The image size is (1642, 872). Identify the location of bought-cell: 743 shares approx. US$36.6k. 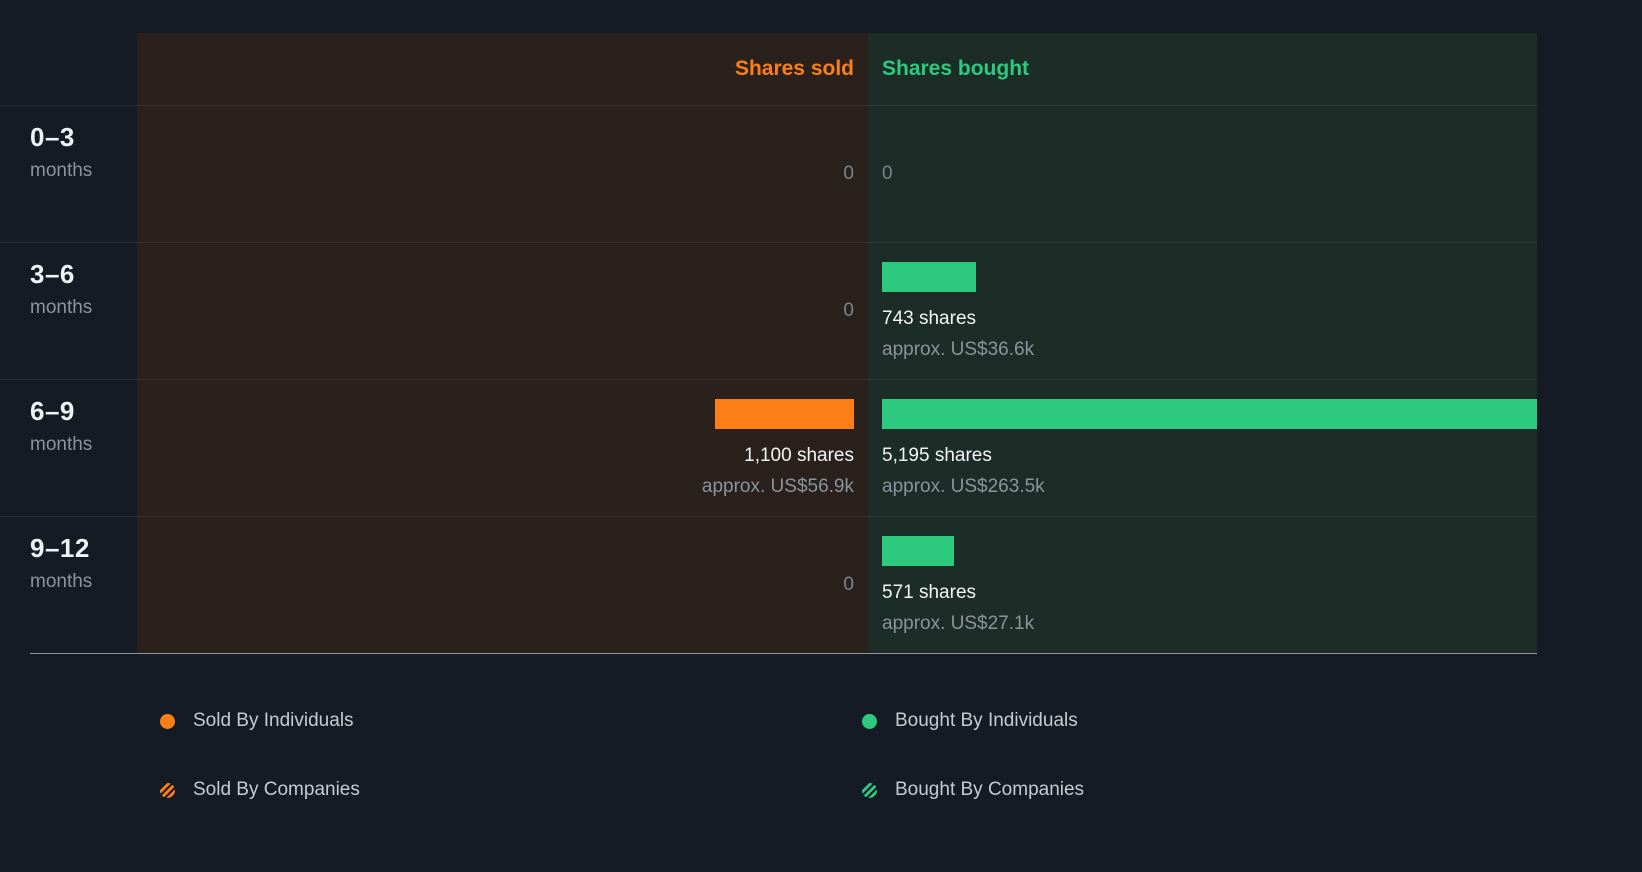
(1202, 310).